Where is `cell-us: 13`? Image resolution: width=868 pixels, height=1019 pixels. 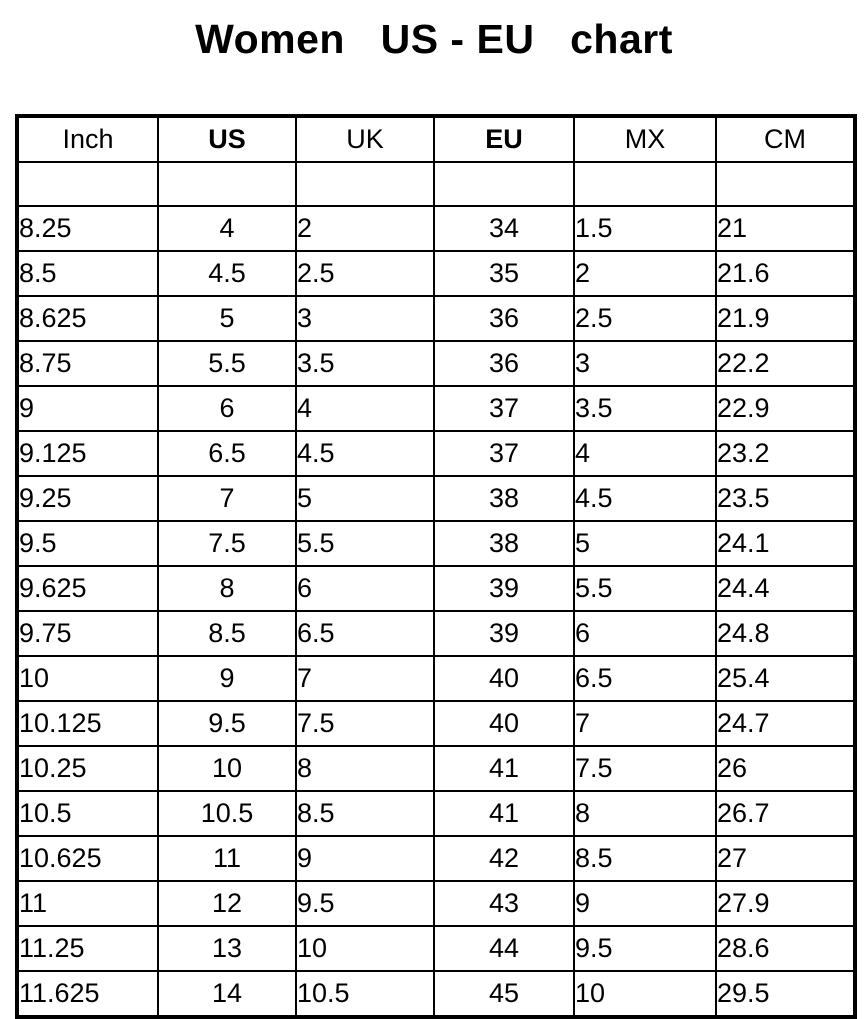
cell-us: 13 is located at coordinates (227, 948).